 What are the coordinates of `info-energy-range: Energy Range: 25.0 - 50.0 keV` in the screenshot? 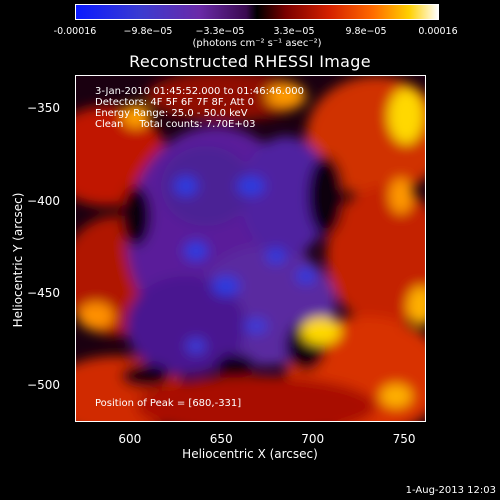 It's located at (171, 113).